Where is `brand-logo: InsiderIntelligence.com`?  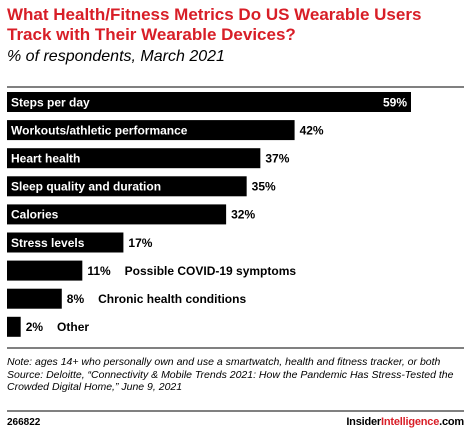 brand-logo: InsiderIntelligence.com is located at coordinates (405, 422).